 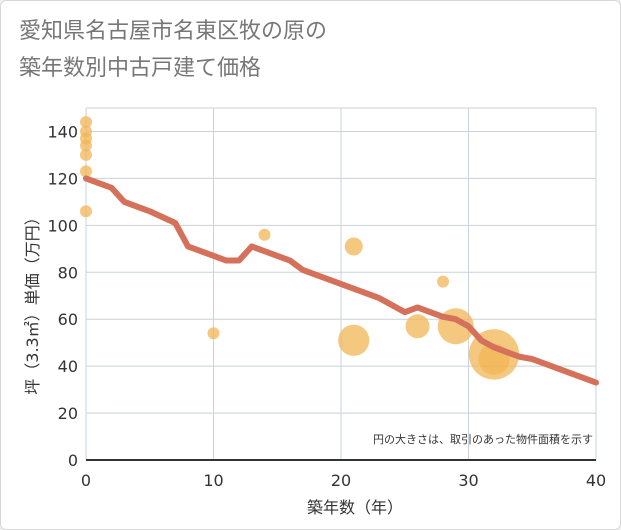 I want to click on x-tick-label: 10, so click(x=213, y=480).